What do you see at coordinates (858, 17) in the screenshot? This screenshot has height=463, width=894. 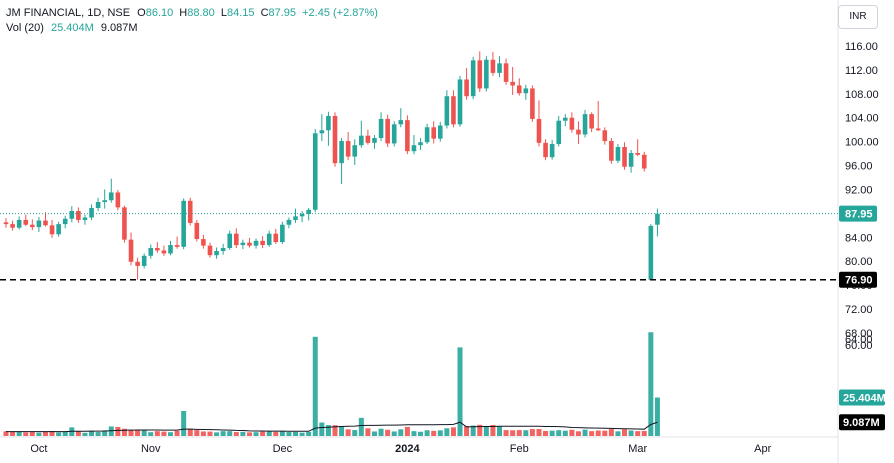 I see `currency-button: INR` at bounding box center [858, 17].